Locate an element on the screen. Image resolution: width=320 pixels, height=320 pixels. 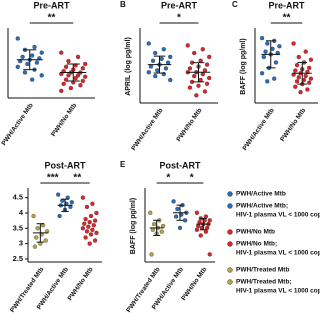
y-tick-label: 4 is located at coordinates (21, 212).